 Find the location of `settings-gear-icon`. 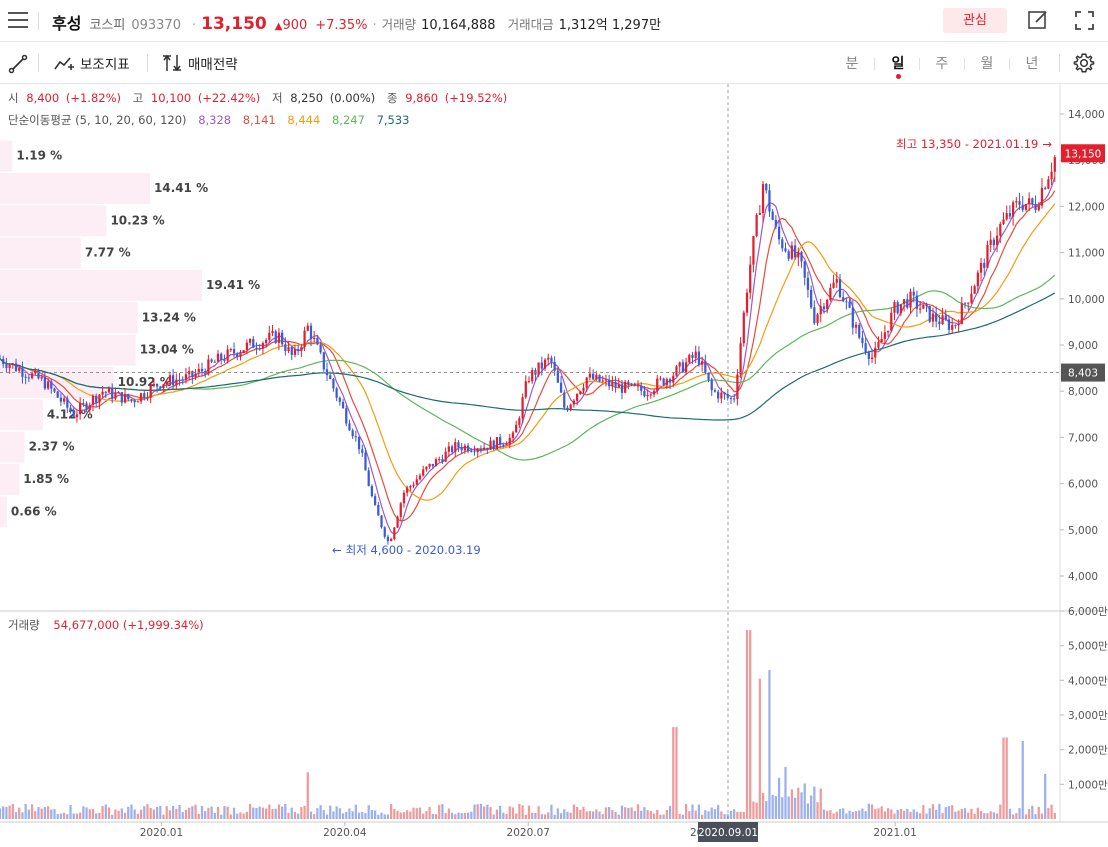

settings-gear-icon is located at coordinates (1084, 63).